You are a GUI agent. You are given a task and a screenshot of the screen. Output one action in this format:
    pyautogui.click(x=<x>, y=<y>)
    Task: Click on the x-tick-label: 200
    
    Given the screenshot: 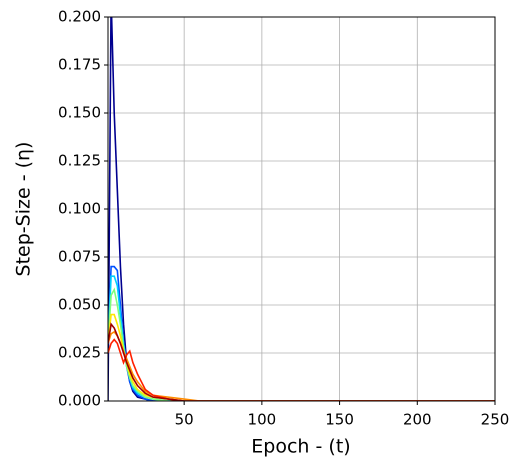 What is the action you would take?
    pyautogui.click(x=417, y=420)
    